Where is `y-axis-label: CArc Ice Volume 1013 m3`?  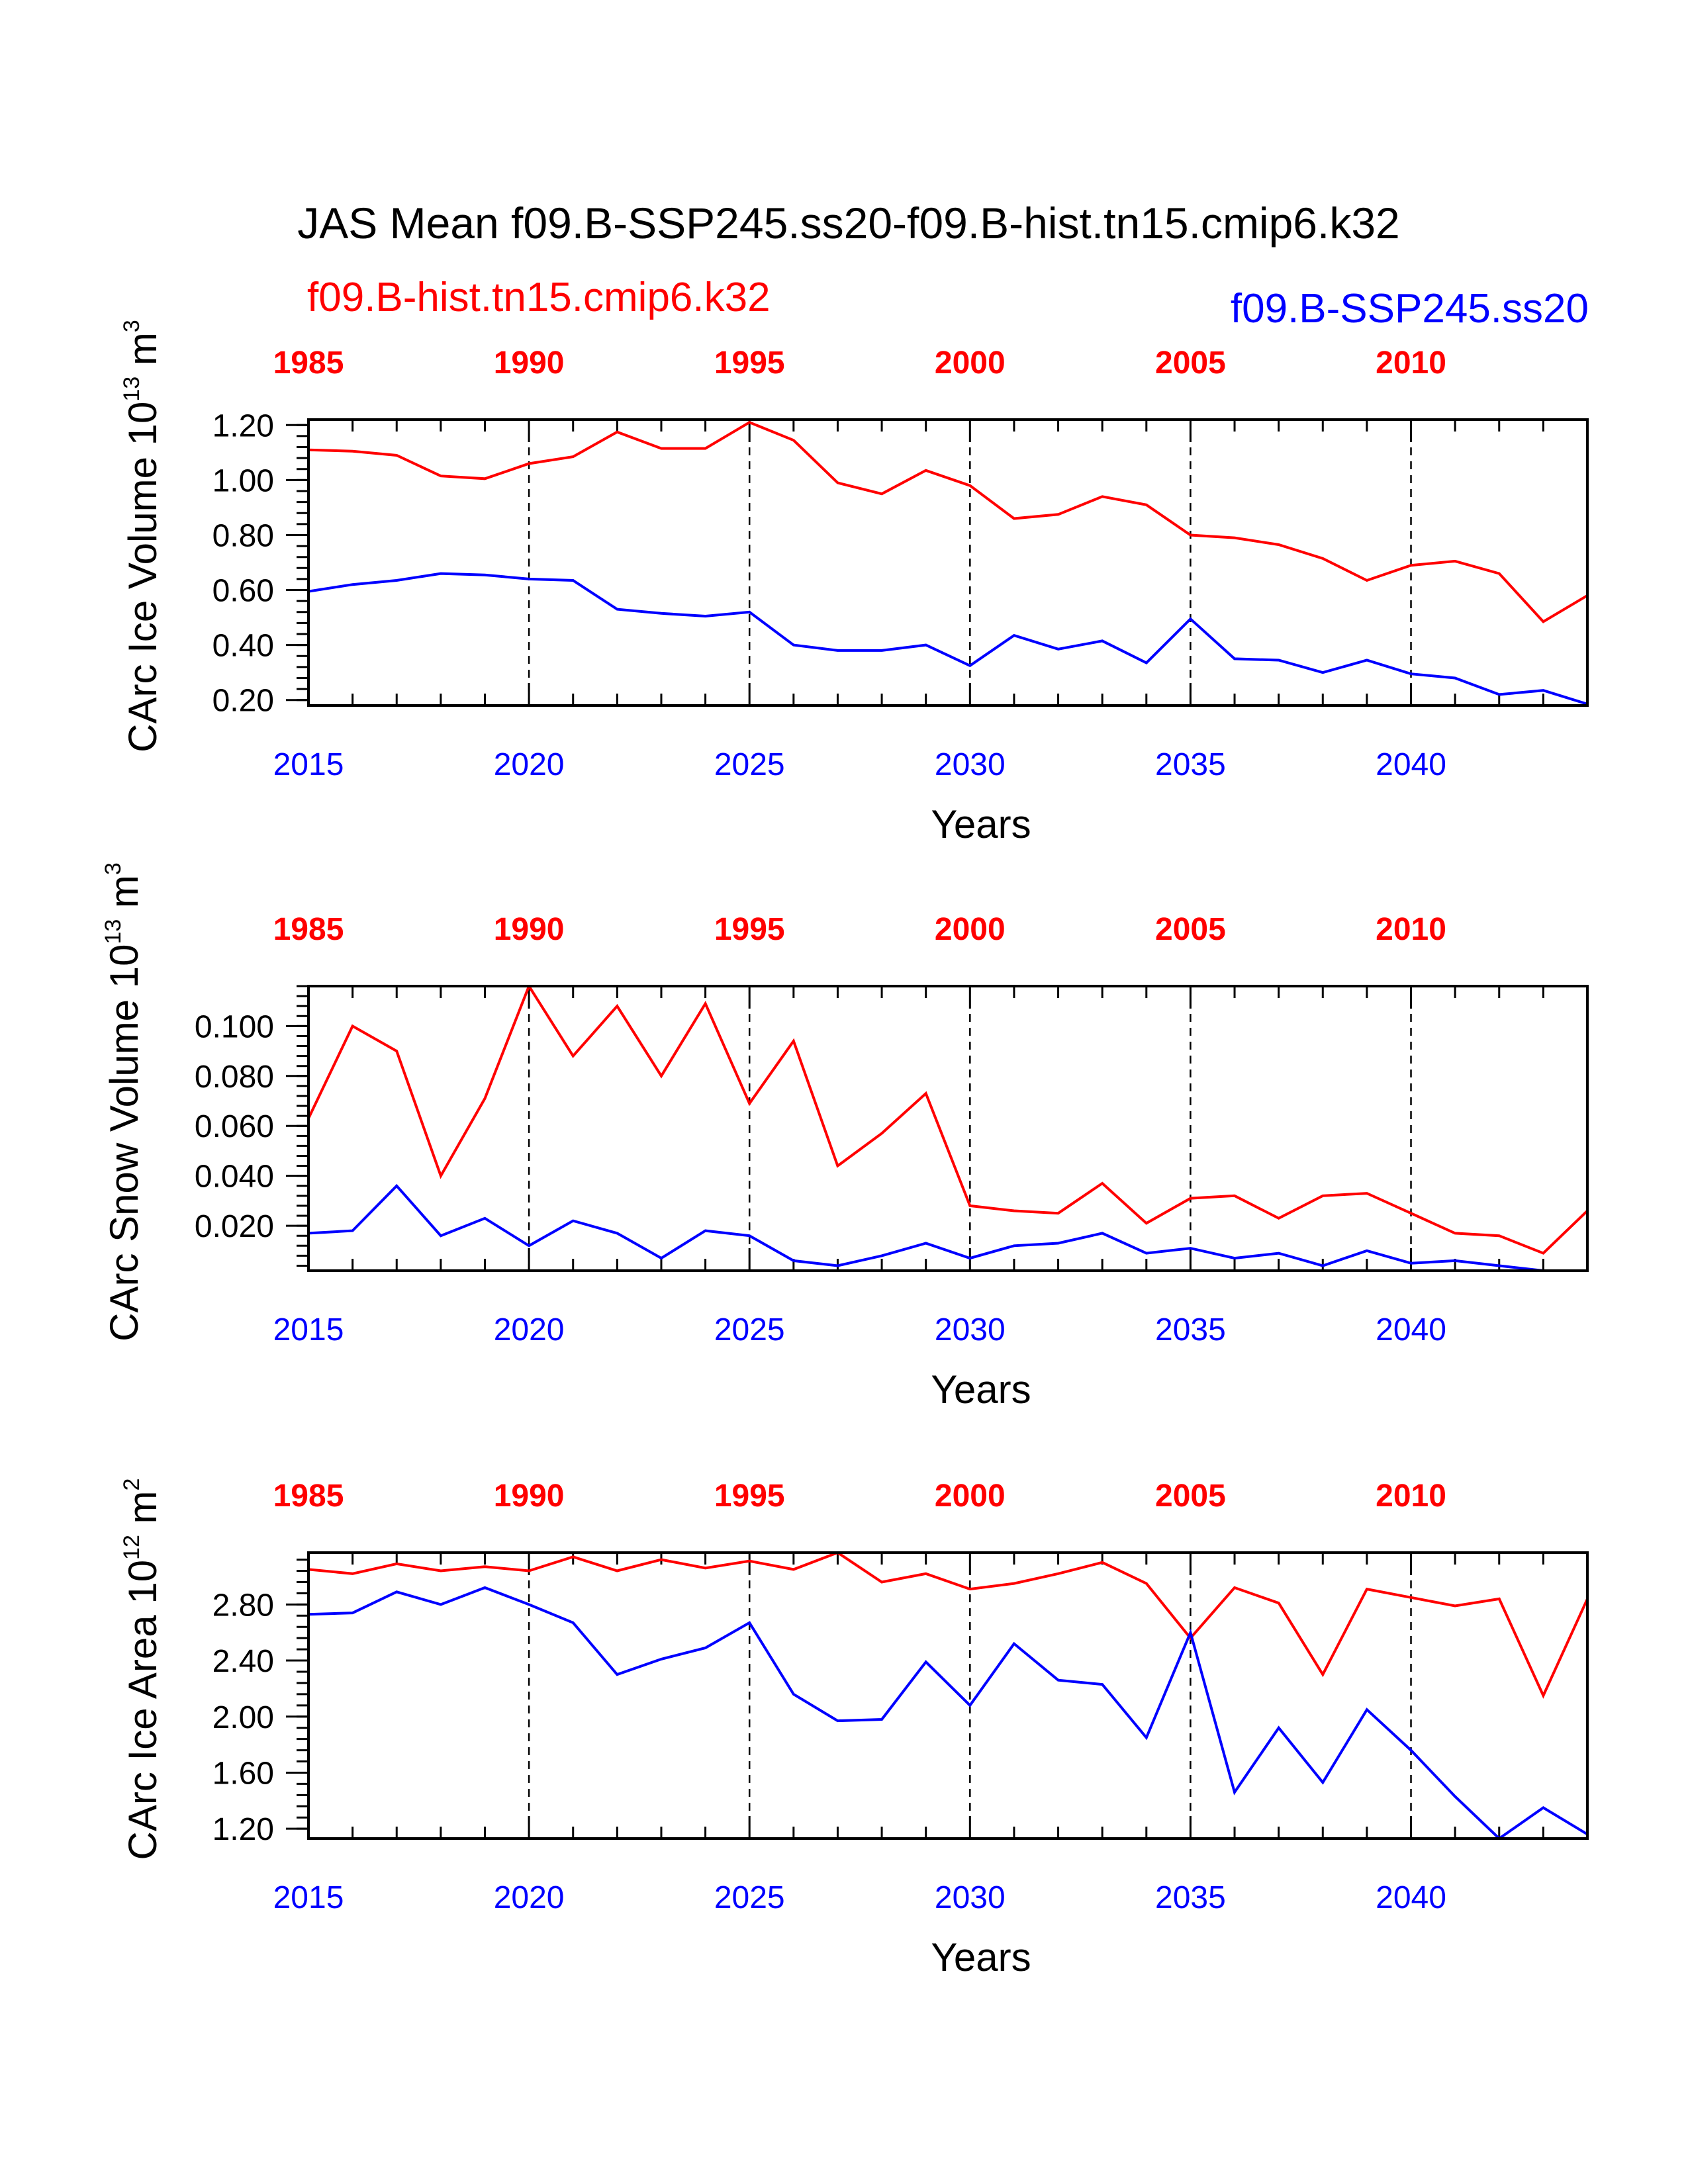
y-axis-label: CArc Ice Volume 1013 m3 is located at coordinates (142, 536).